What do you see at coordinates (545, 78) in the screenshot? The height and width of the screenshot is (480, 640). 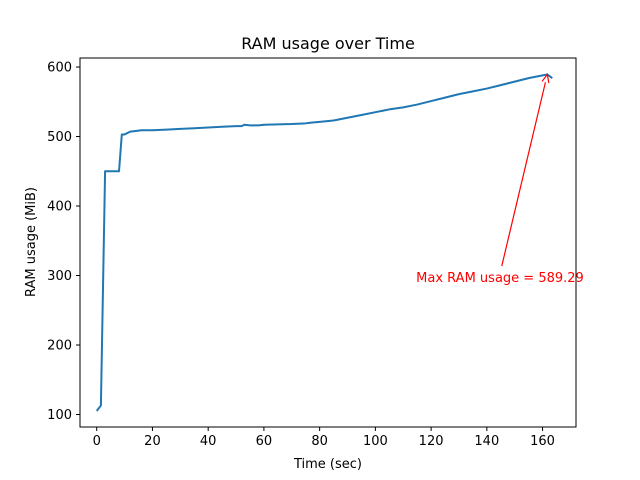 I see `annotation-arrowhead` at bounding box center [545, 78].